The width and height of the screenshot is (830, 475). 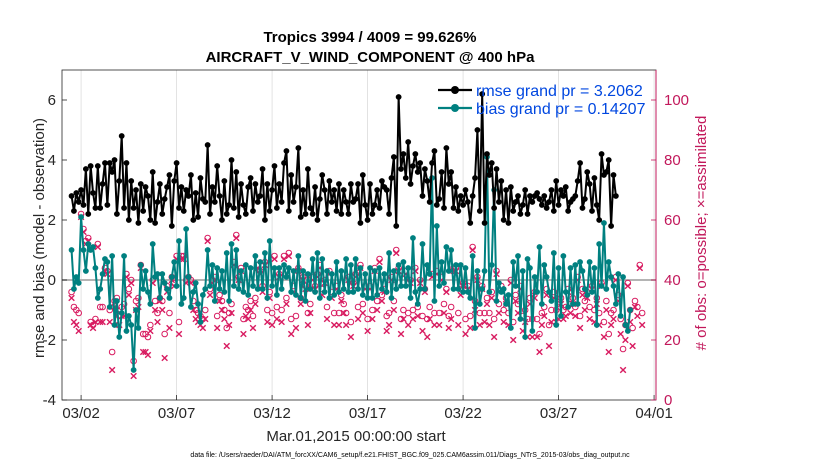 What do you see at coordinates (559, 413) in the screenshot?
I see `x-tick-label-5: 03/27` at bounding box center [559, 413].